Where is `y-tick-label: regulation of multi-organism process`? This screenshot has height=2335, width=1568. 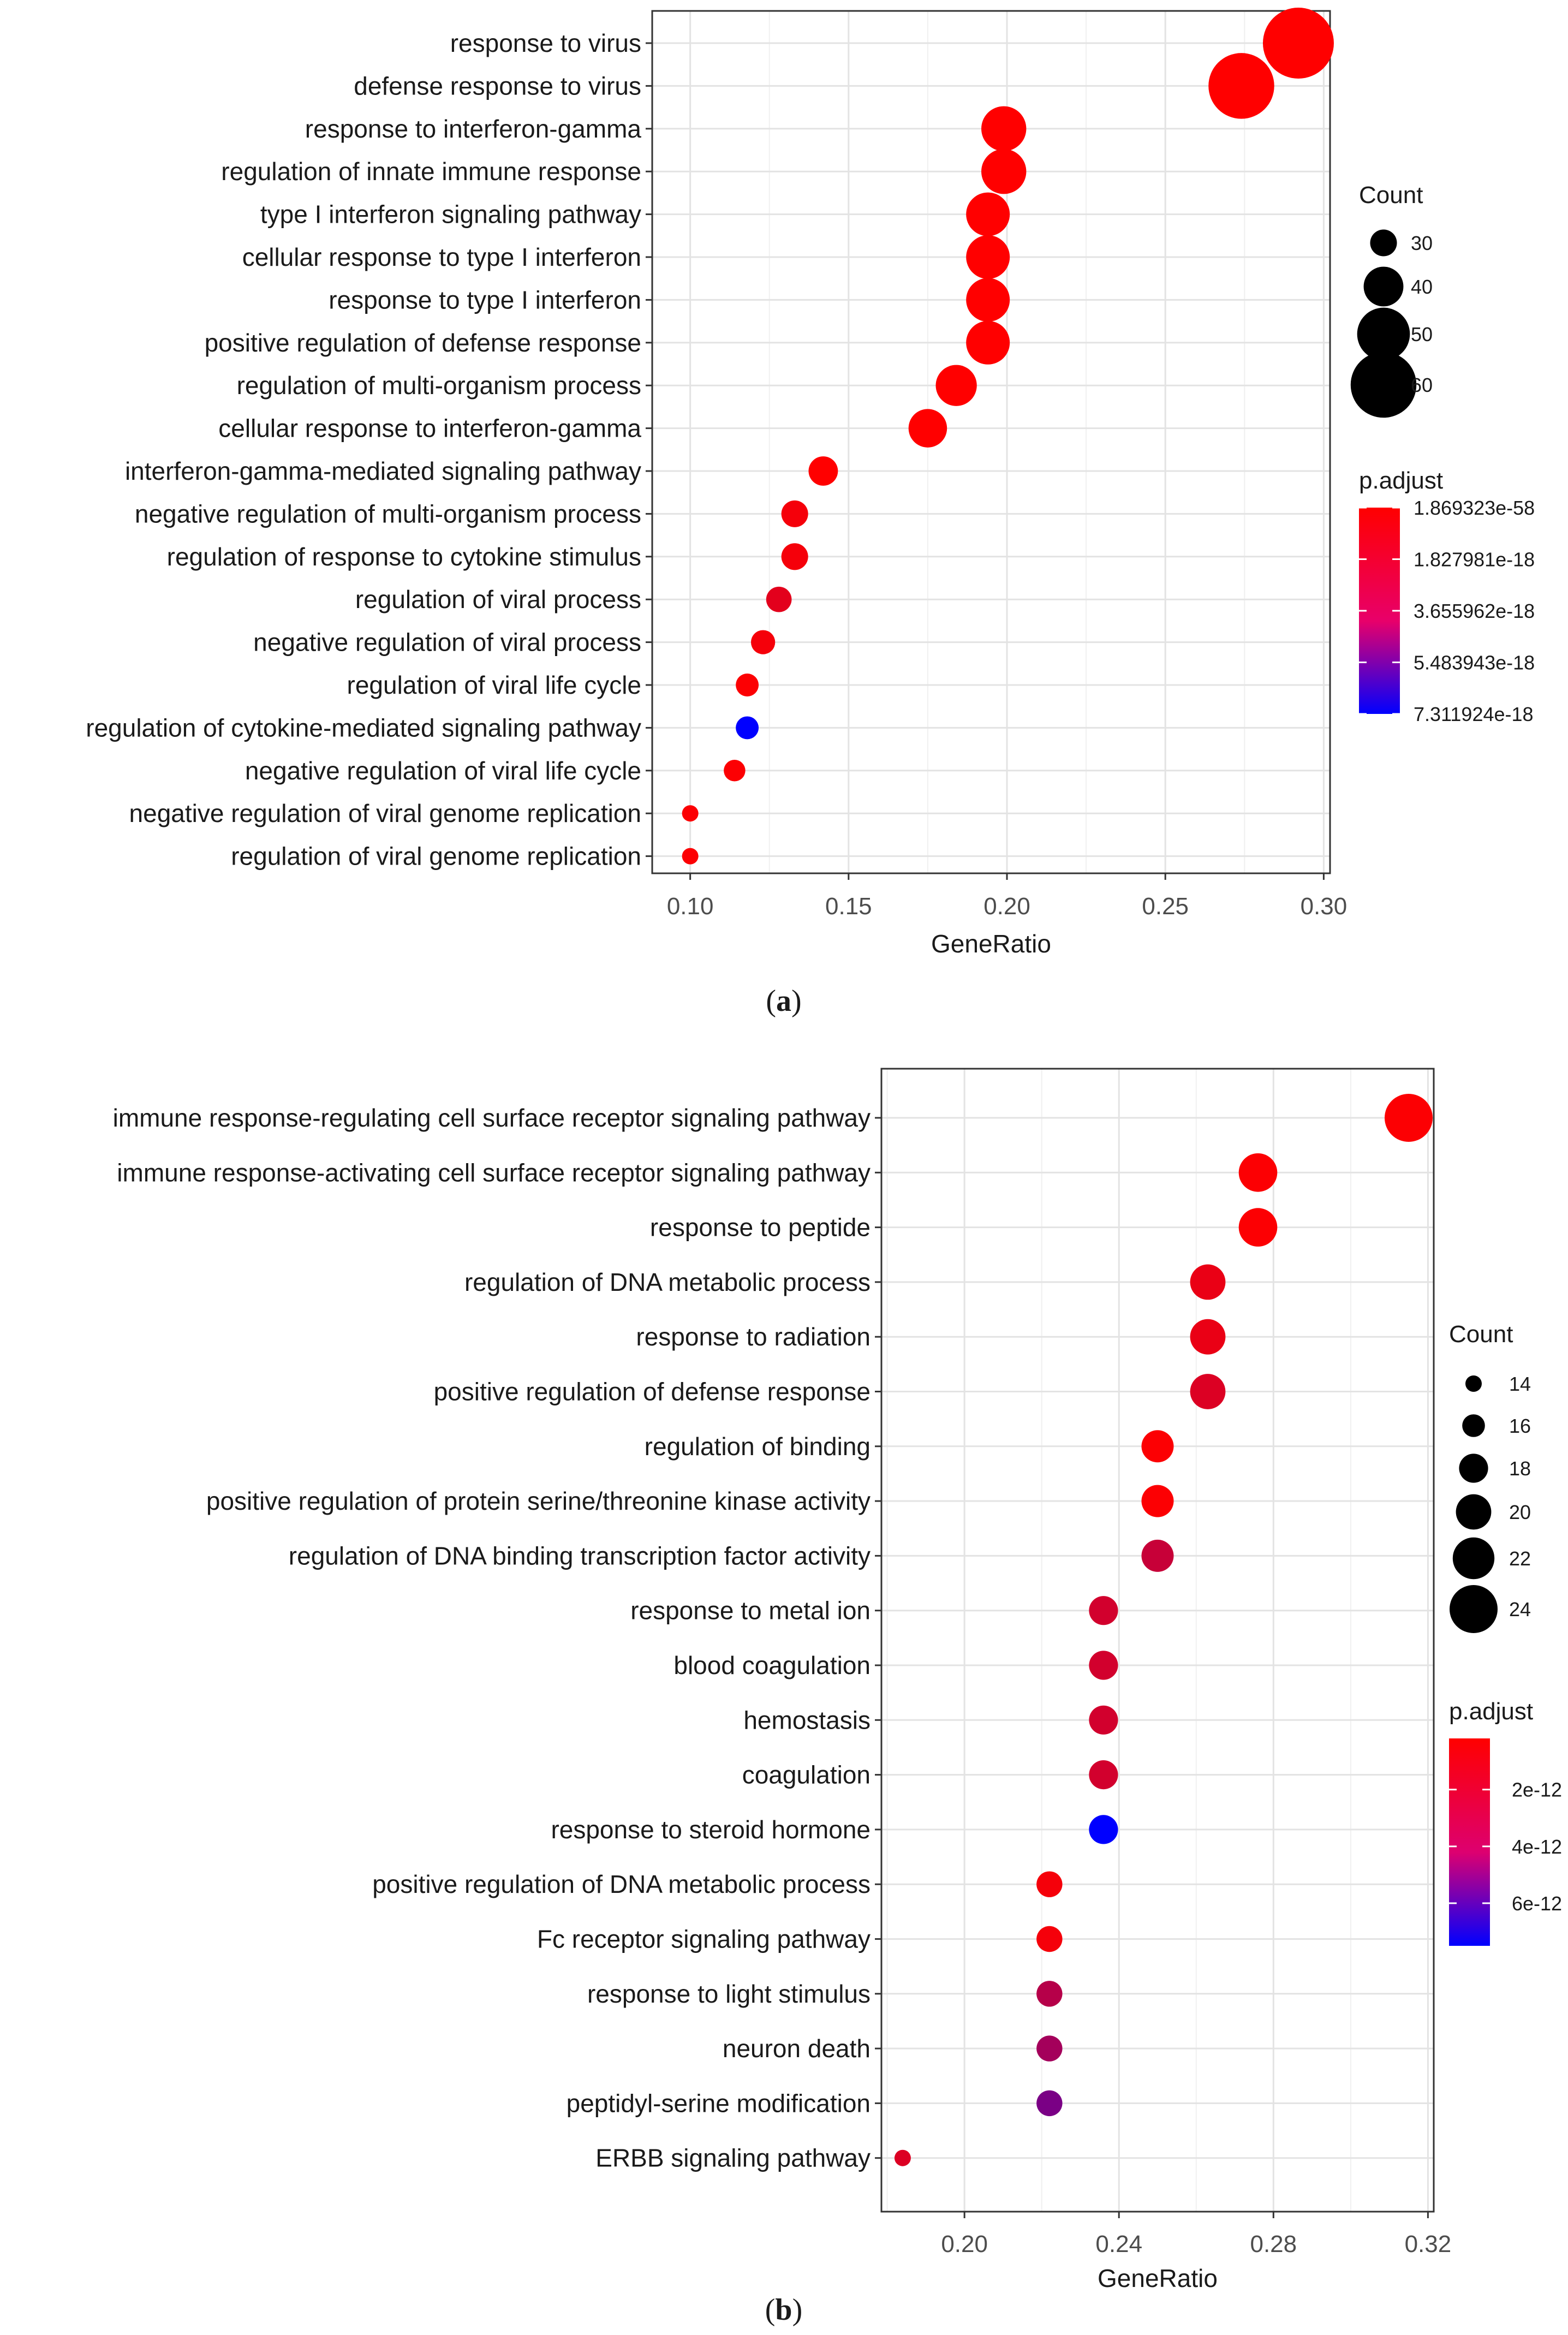
y-tick-label: regulation of multi-organism process is located at coordinates (439, 385).